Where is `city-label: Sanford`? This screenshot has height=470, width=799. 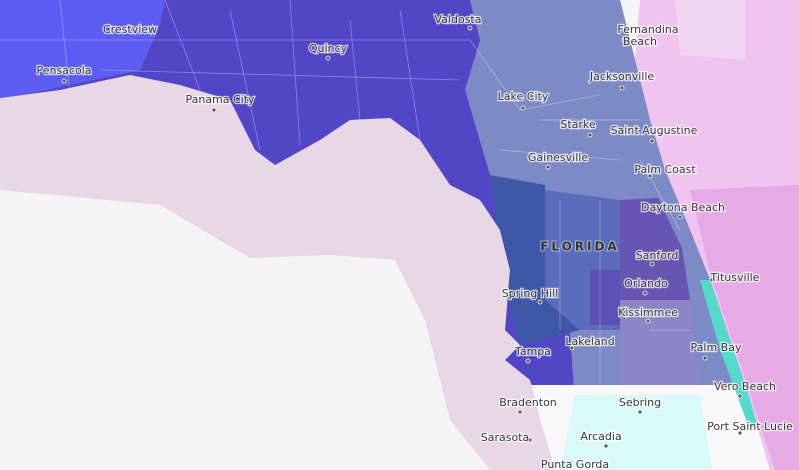 city-label: Sanford is located at coordinates (657, 255).